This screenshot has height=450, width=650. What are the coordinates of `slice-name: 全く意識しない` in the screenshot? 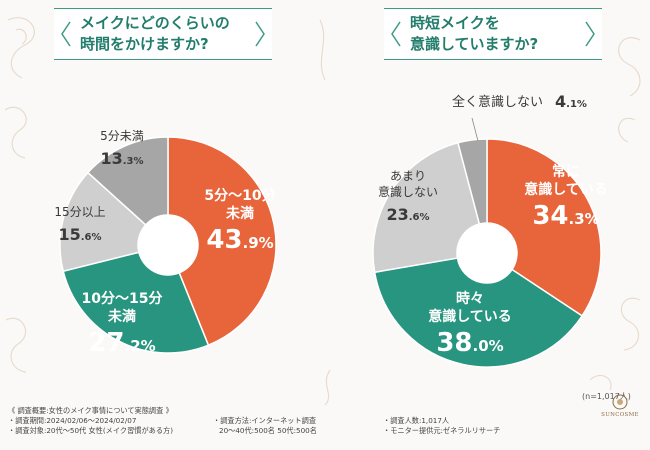 It's located at (497, 102).